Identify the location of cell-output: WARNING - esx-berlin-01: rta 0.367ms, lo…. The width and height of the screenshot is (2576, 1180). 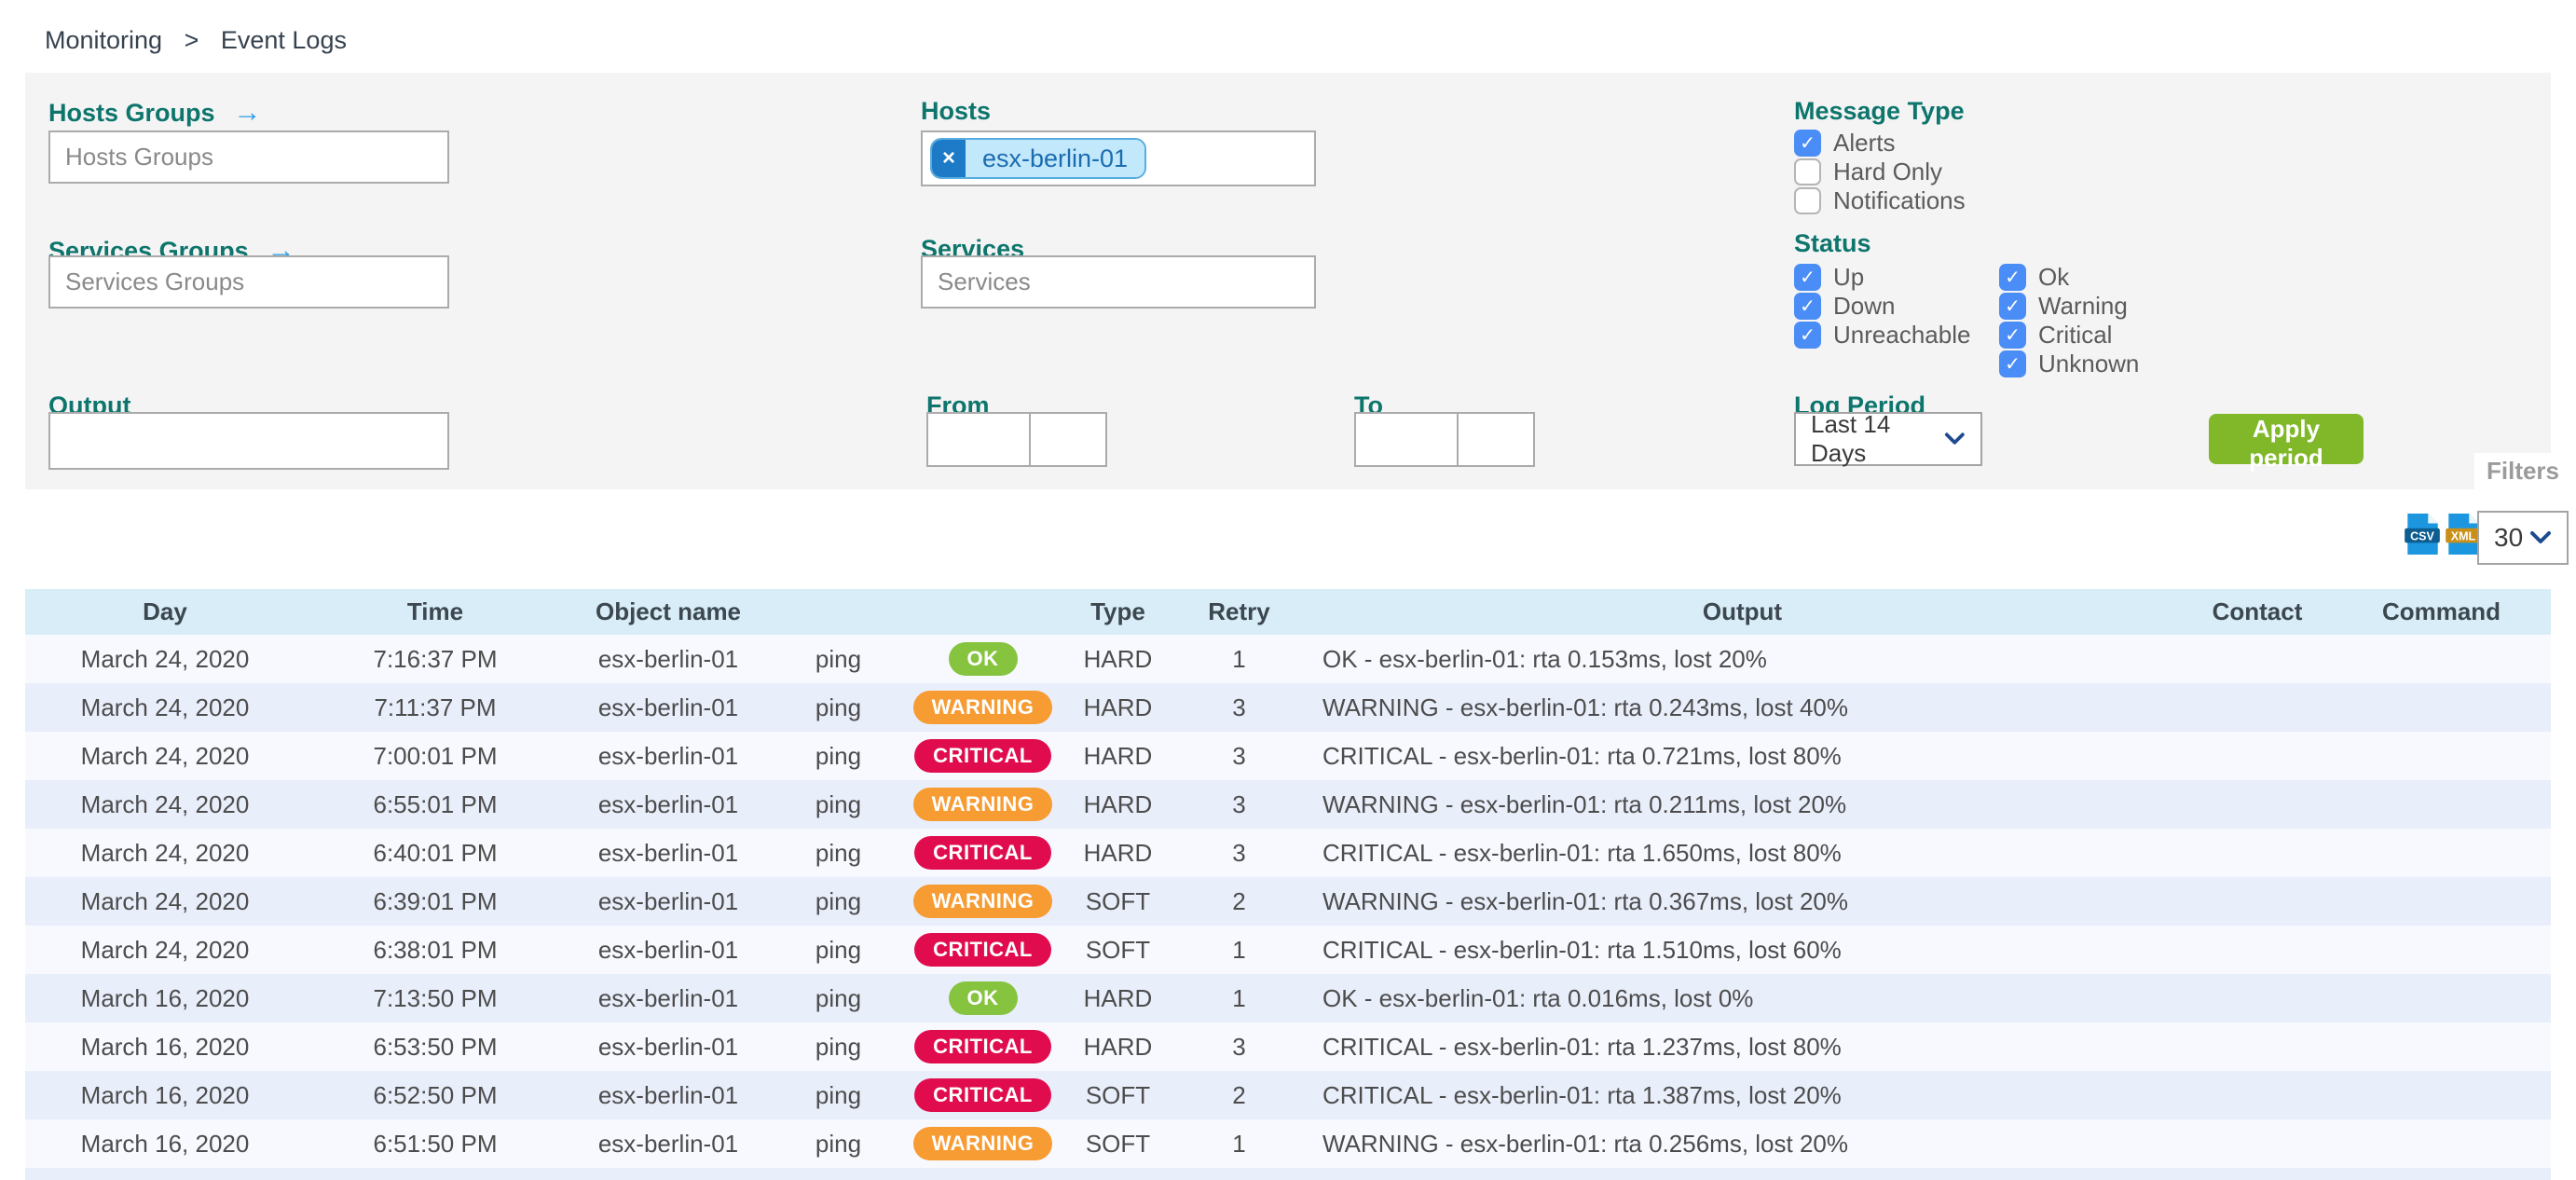
(1585, 900).